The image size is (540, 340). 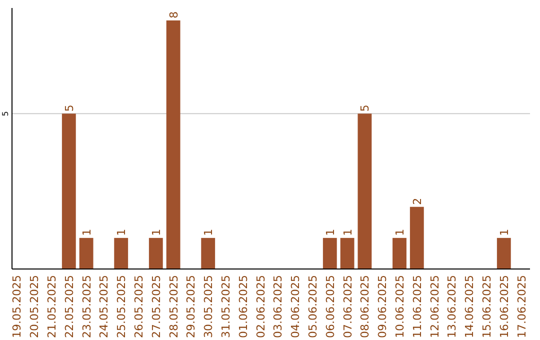 I want to click on x-tick-label: 28.05.2025, so click(x=173, y=306).